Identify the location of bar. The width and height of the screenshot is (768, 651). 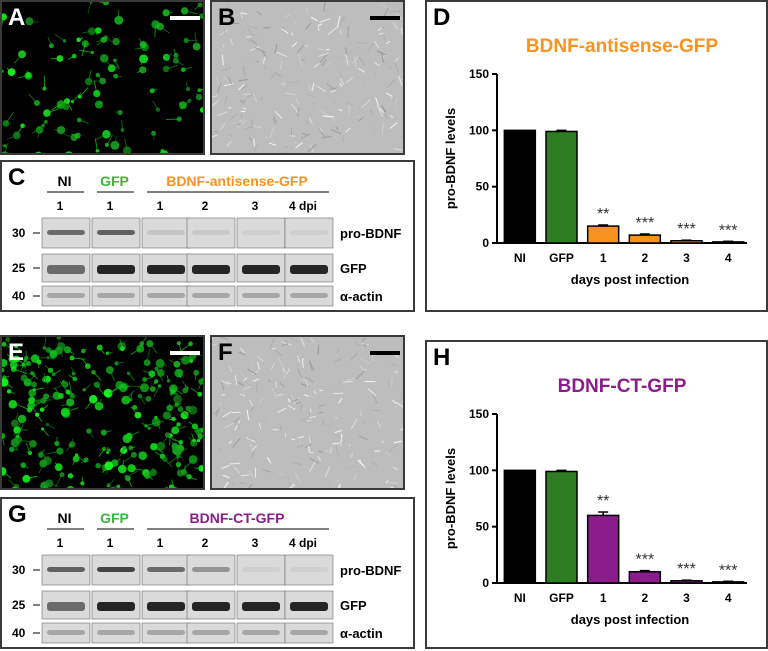
(603, 234).